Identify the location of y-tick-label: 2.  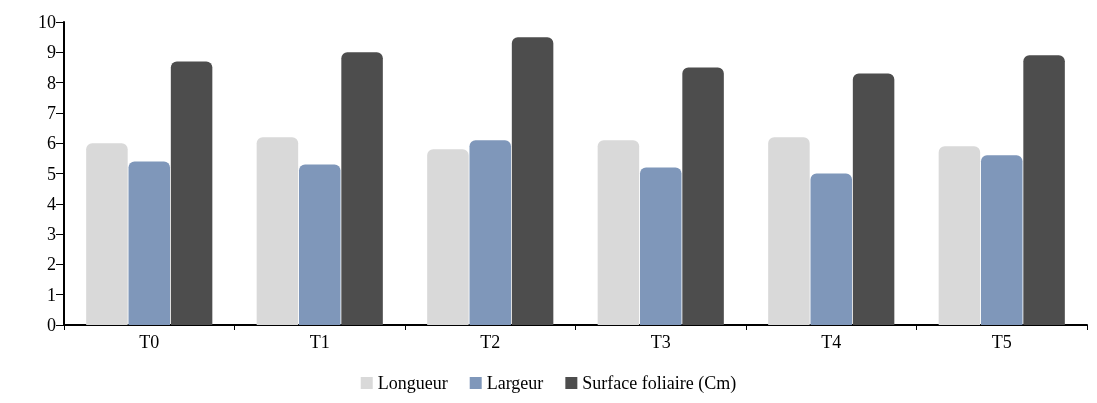
(51, 264).